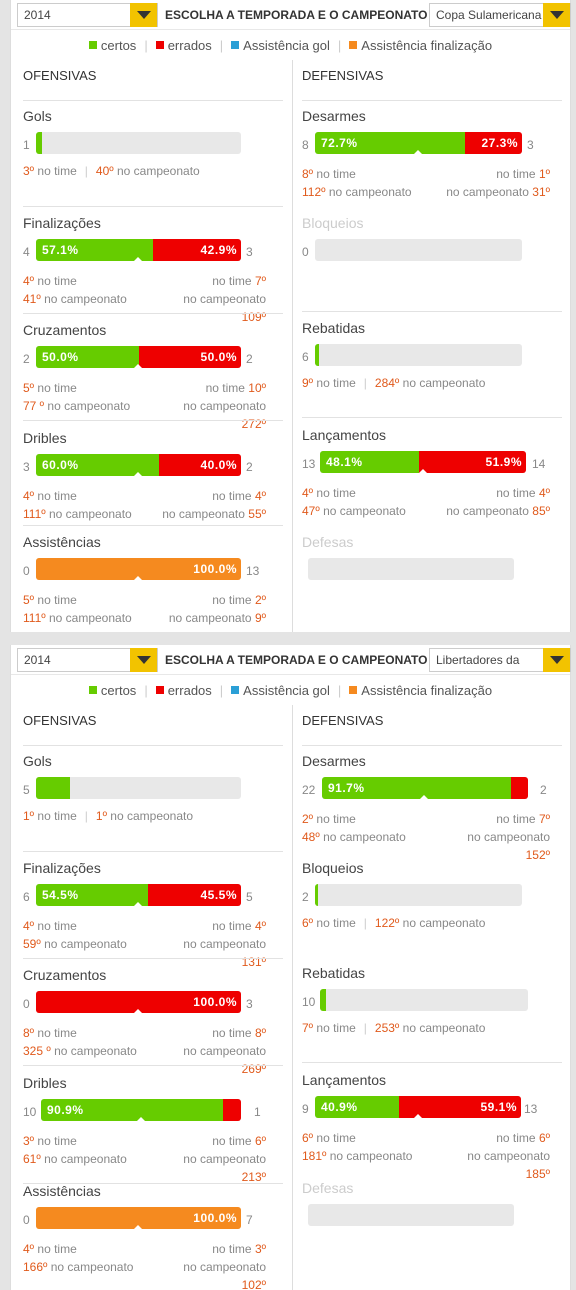  I want to click on filter-title: ESCOLHA A TEMPORADA E O CAMPEONATO, so click(296, 15).